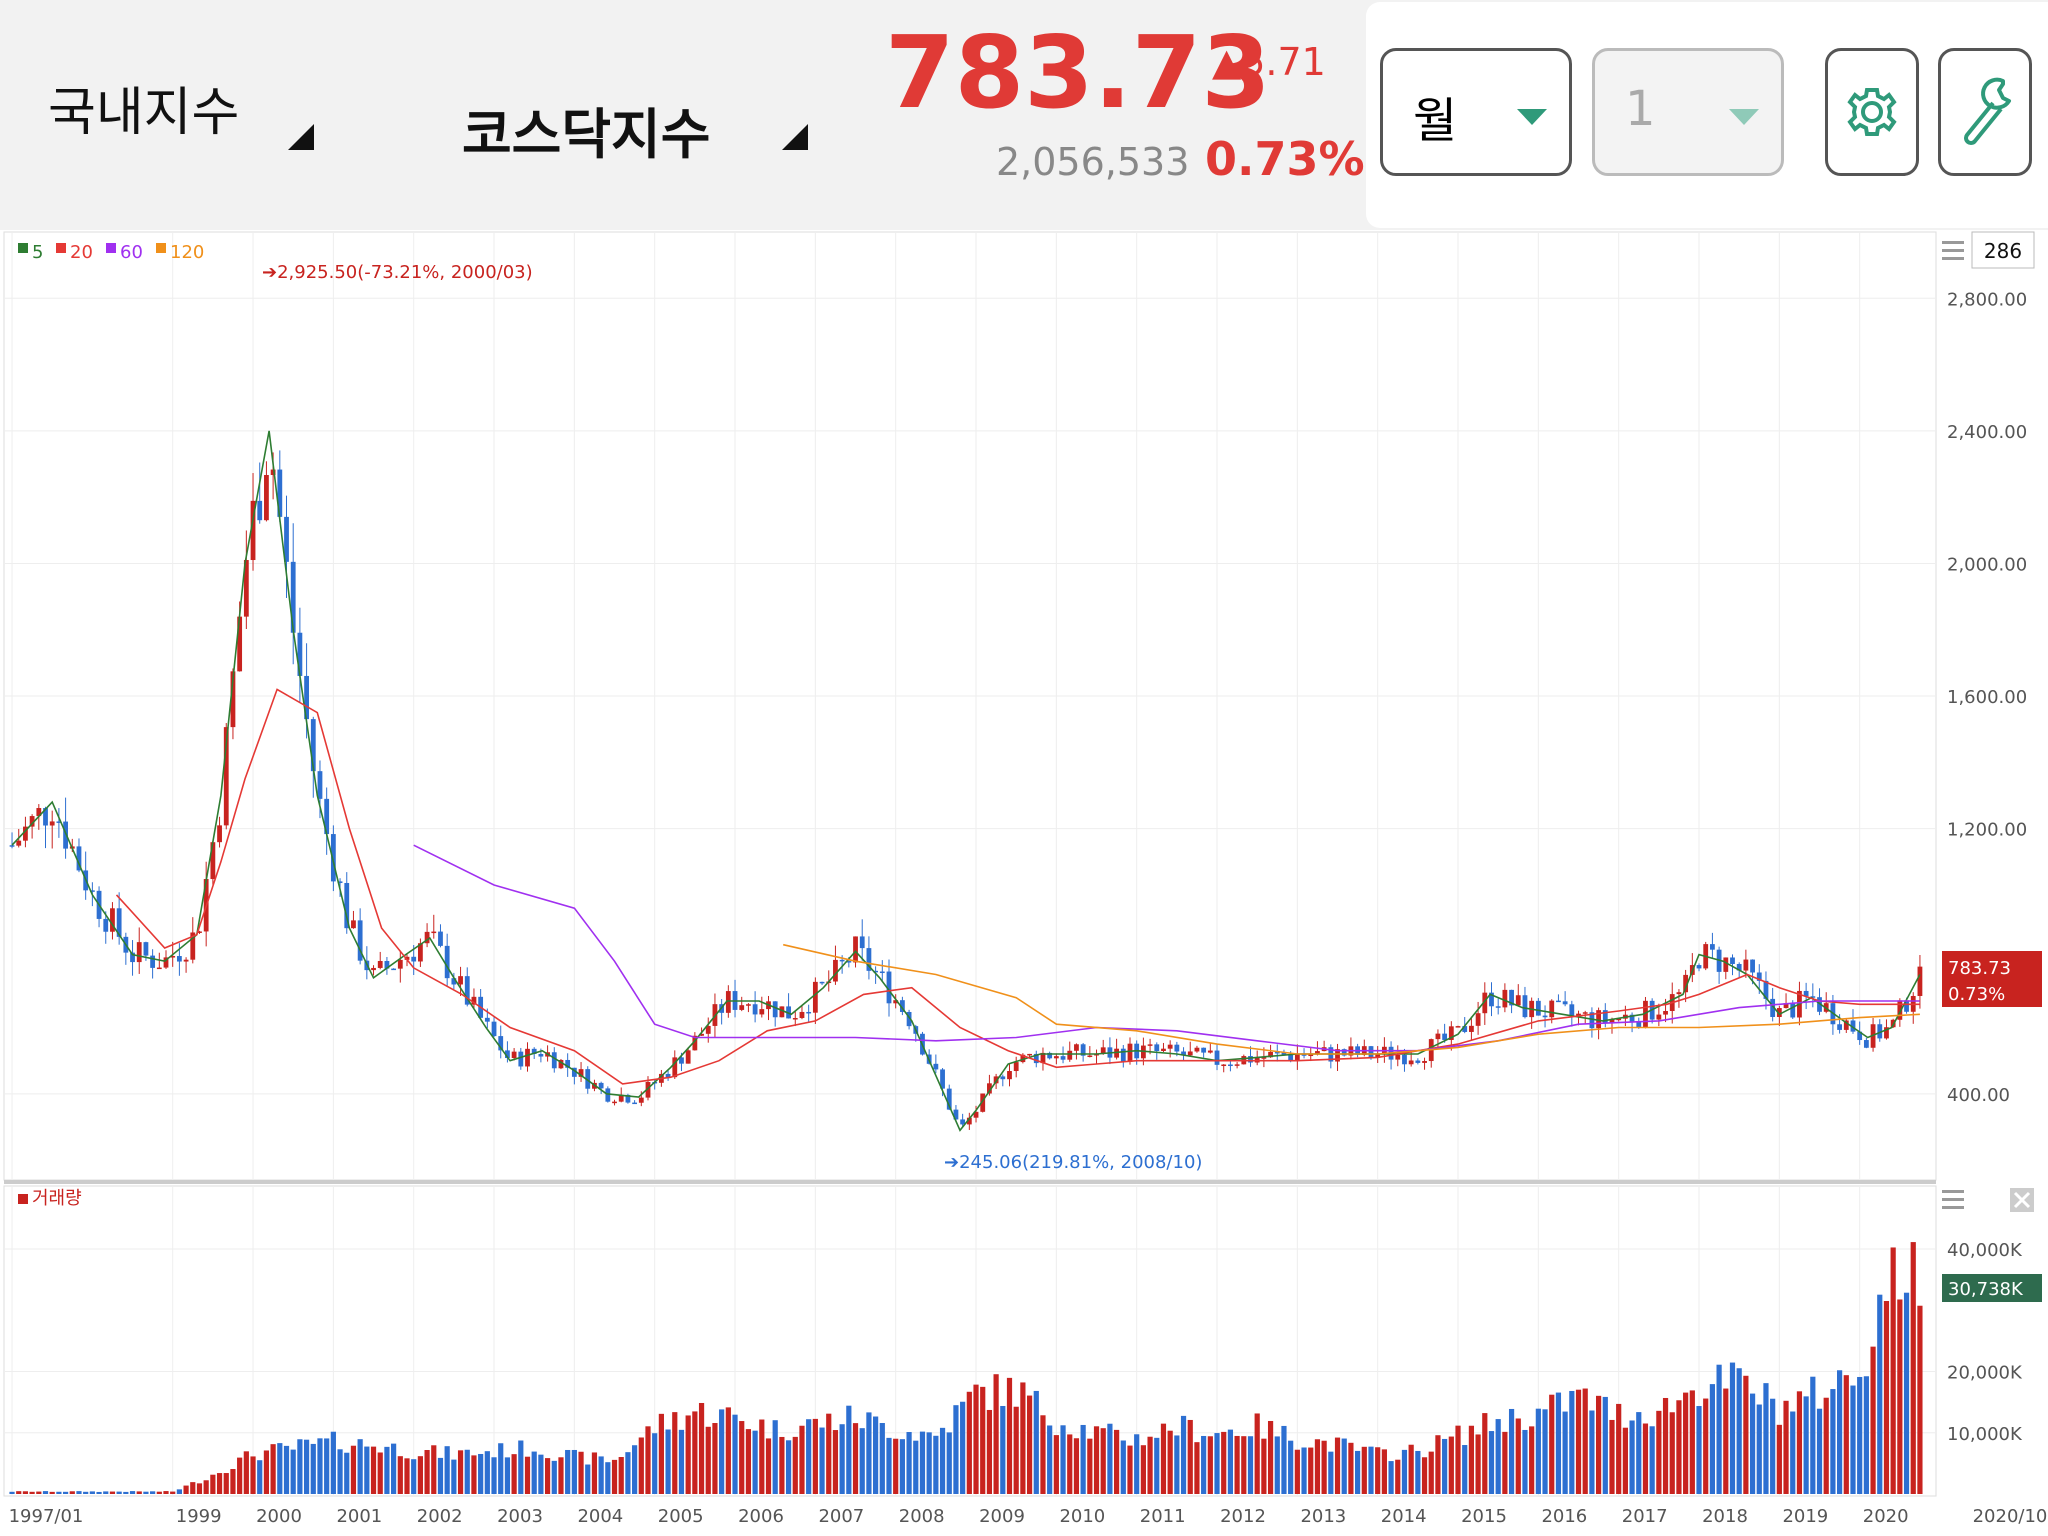 The height and width of the screenshot is (1536, 2048). Describe the element at coordinates (1645, 1516) in the screenshot. I see `x-tick-label: 2017` at that location.